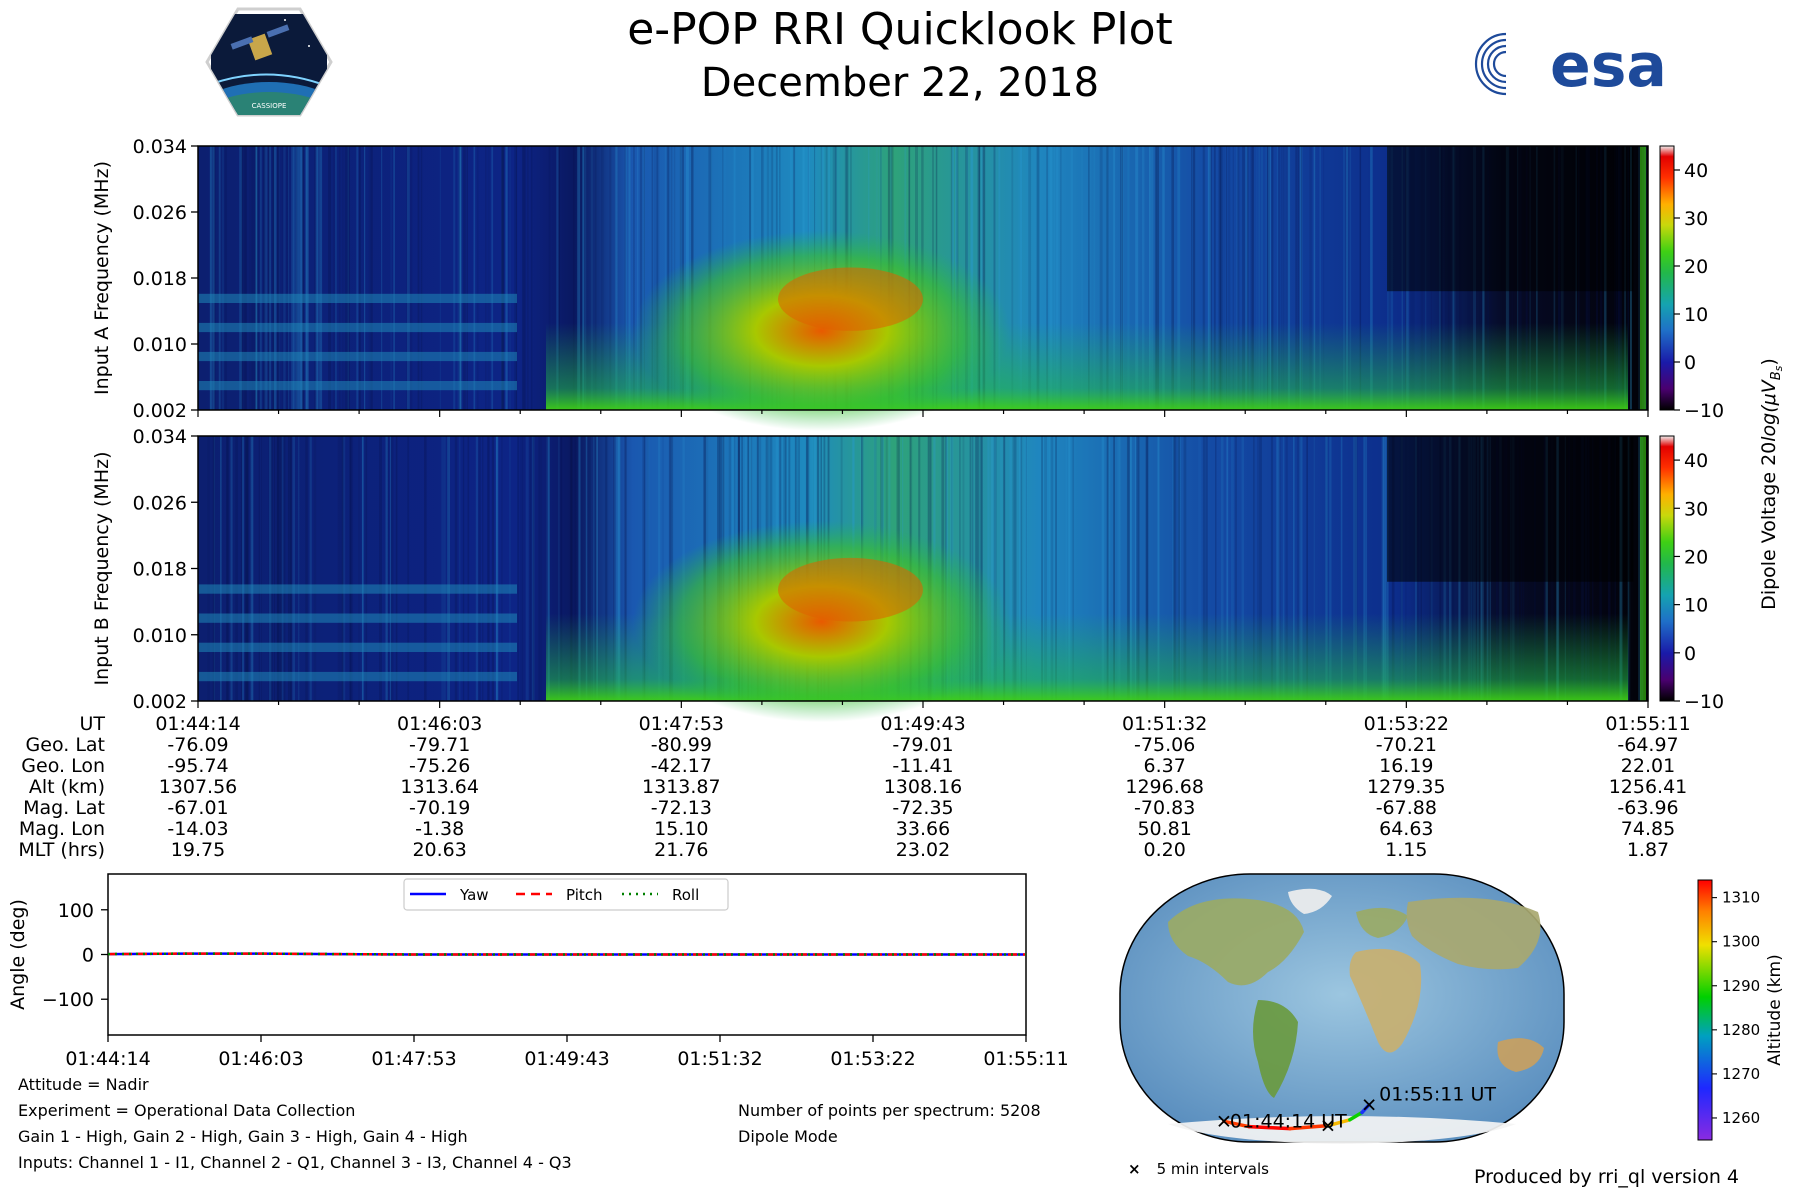  What do you see at coordinates (1406, 787) in the screenshot?
I see `ephemeris-value: 1279.35` at bounding box center [1406, 787].